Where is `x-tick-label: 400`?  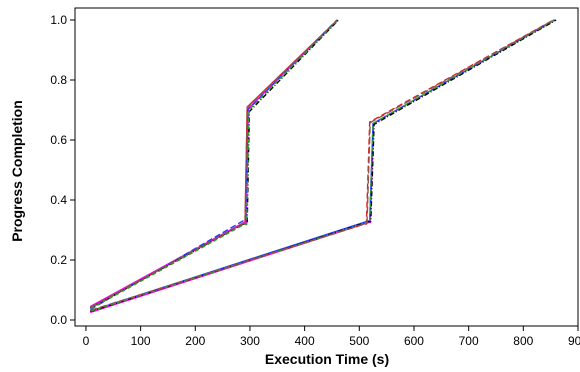
x-tick-label: 400 is located at coordinates (305, 341).